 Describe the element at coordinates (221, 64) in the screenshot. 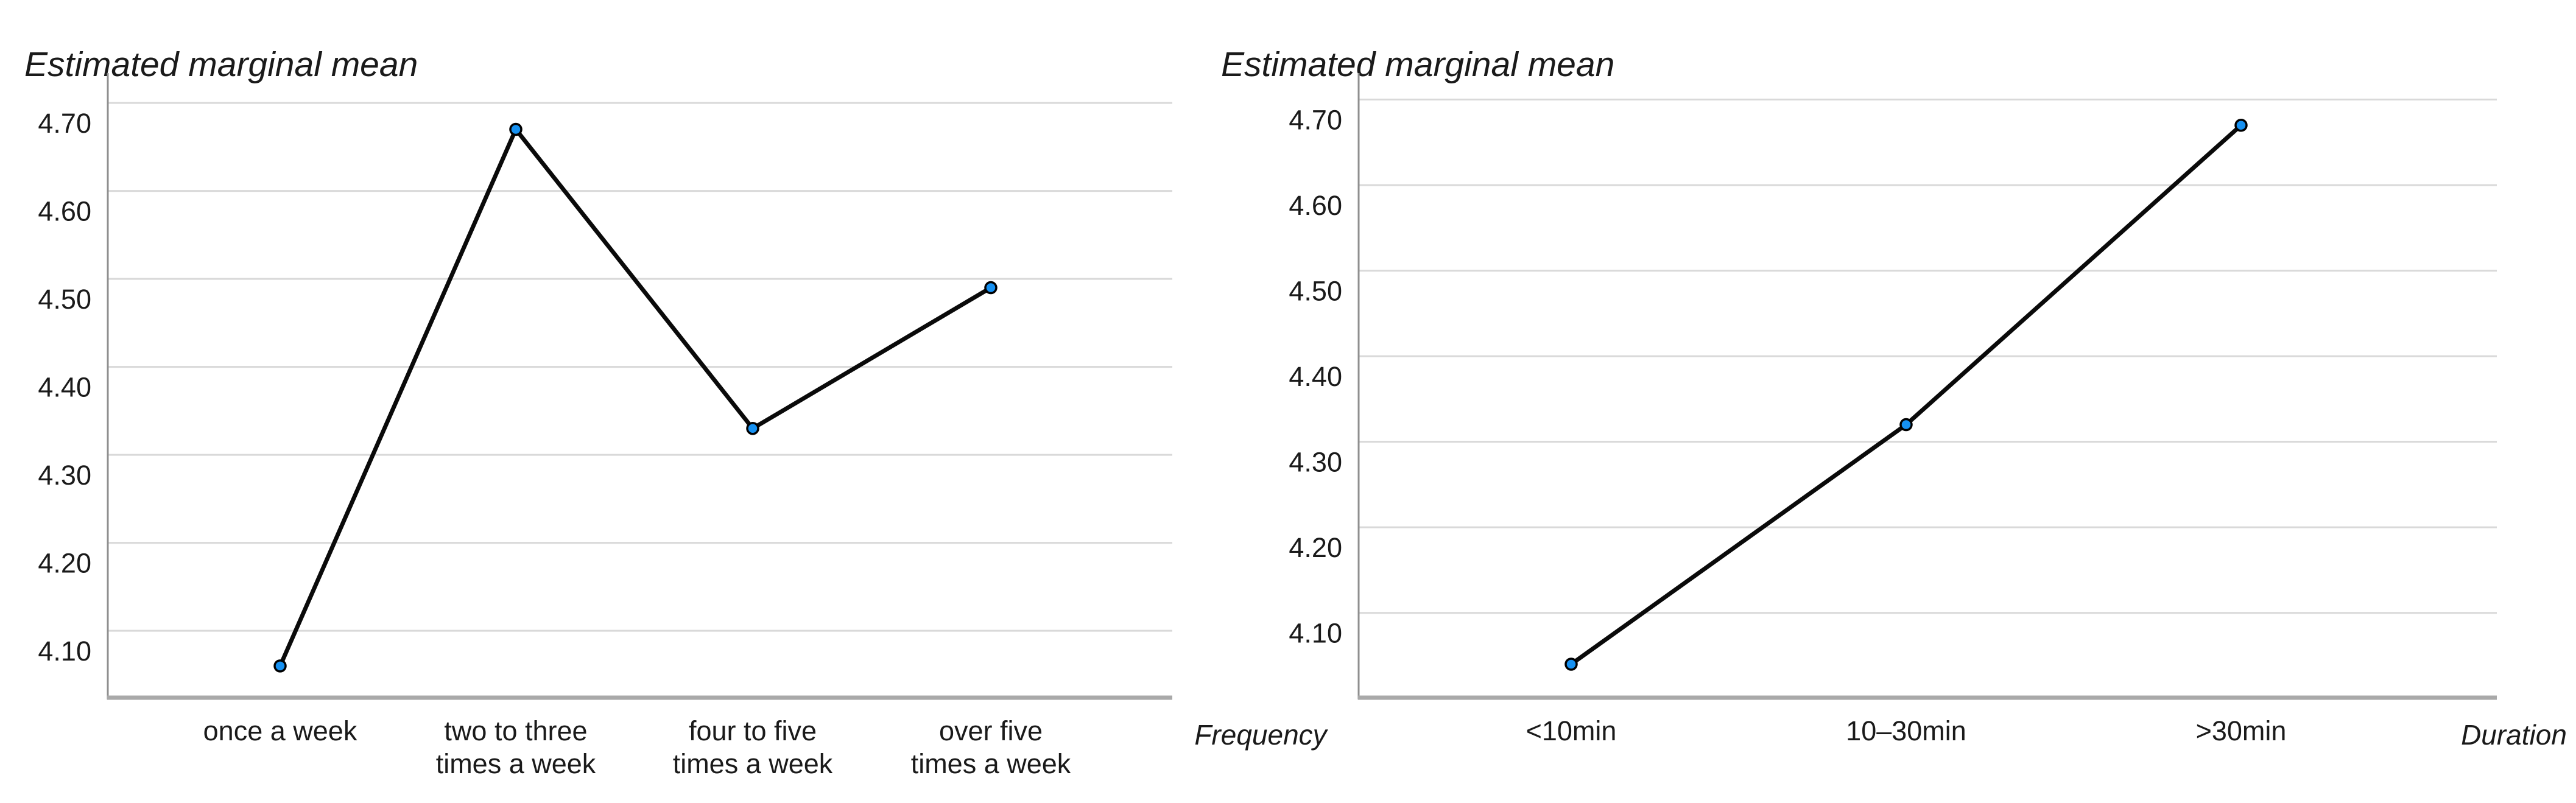

I see `left-chart-title: Estimated marginal mean` at that location.